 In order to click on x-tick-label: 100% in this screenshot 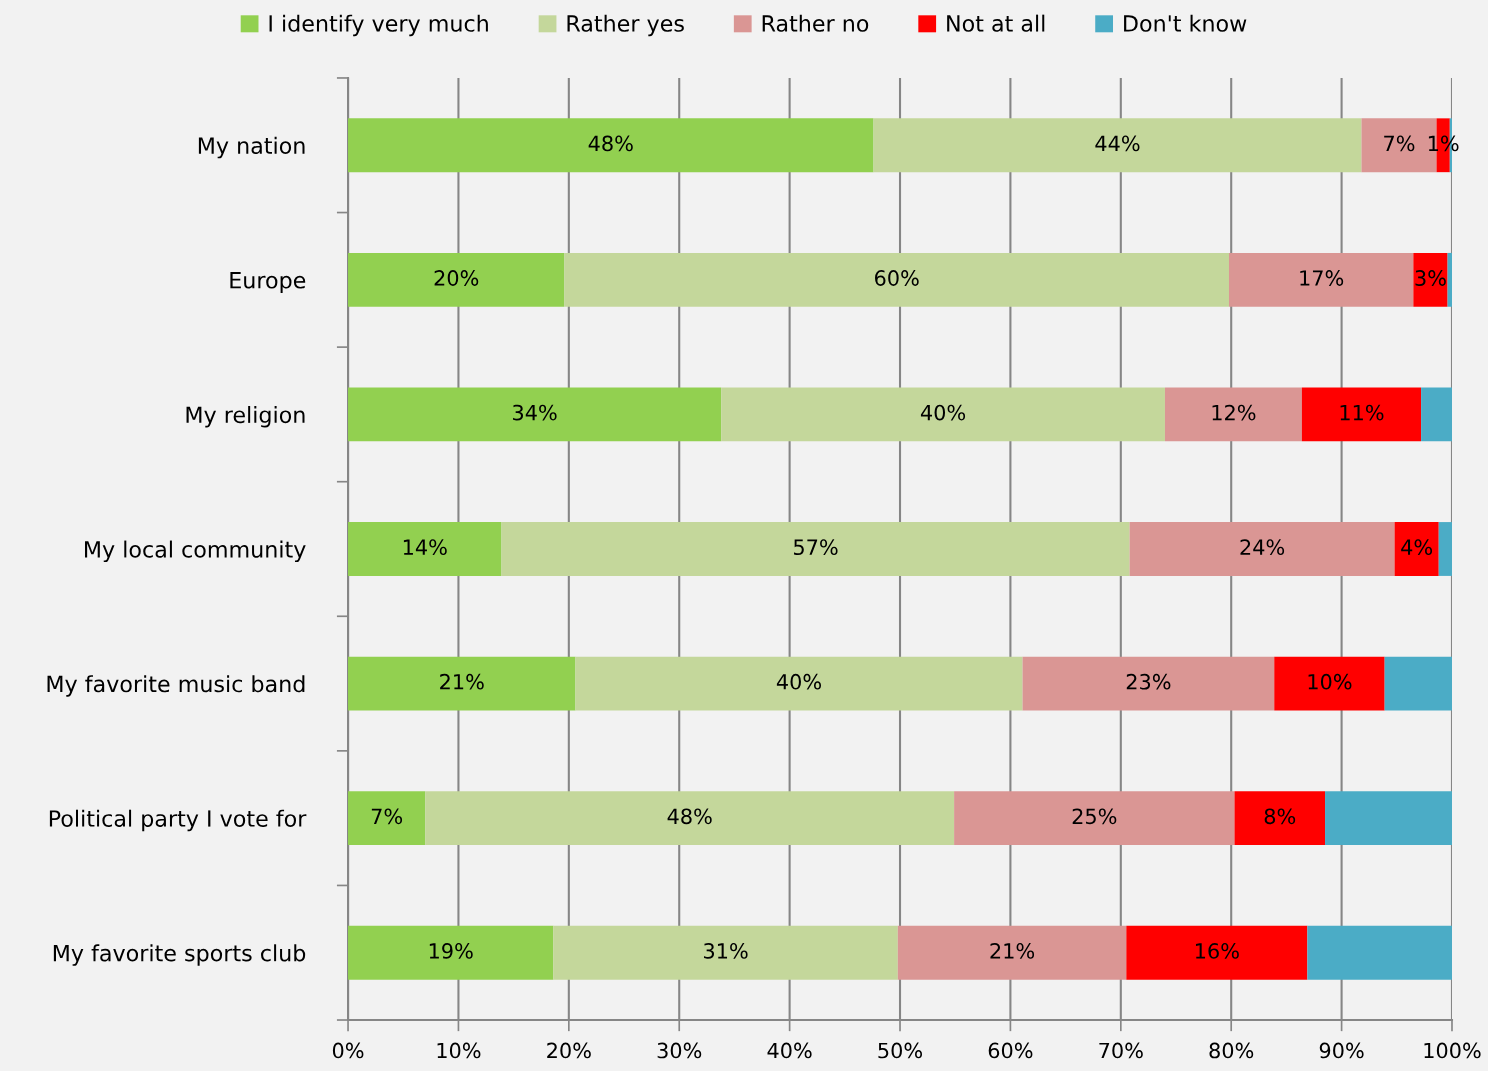, I will do `click(1452, 1050)`.